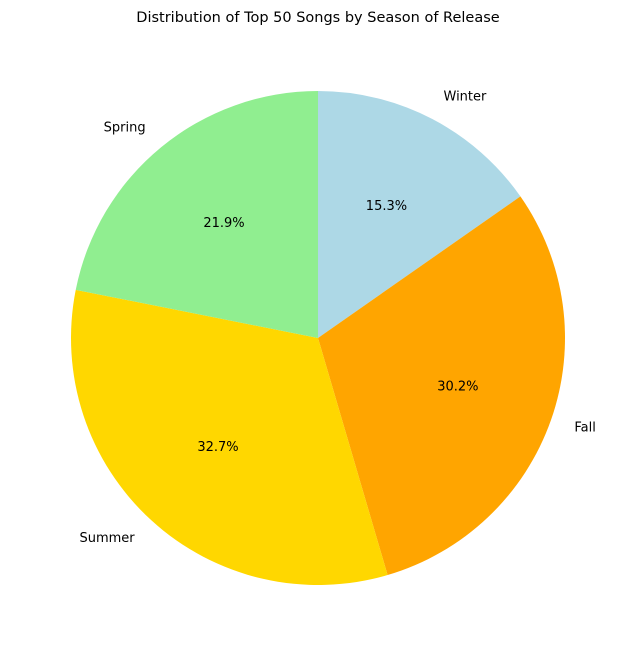 This screenshot has width=636, height=656. What do you see at coordinates (466, 97) in the screenshot?
I see `slice-label-winter: Winter` at bounding box center [466, 97].